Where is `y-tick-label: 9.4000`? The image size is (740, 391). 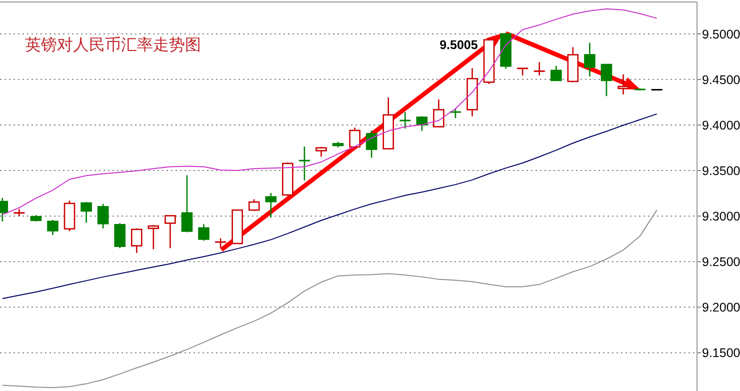 y-tick-label: 9.4000 is located at coordinates (721, 125).